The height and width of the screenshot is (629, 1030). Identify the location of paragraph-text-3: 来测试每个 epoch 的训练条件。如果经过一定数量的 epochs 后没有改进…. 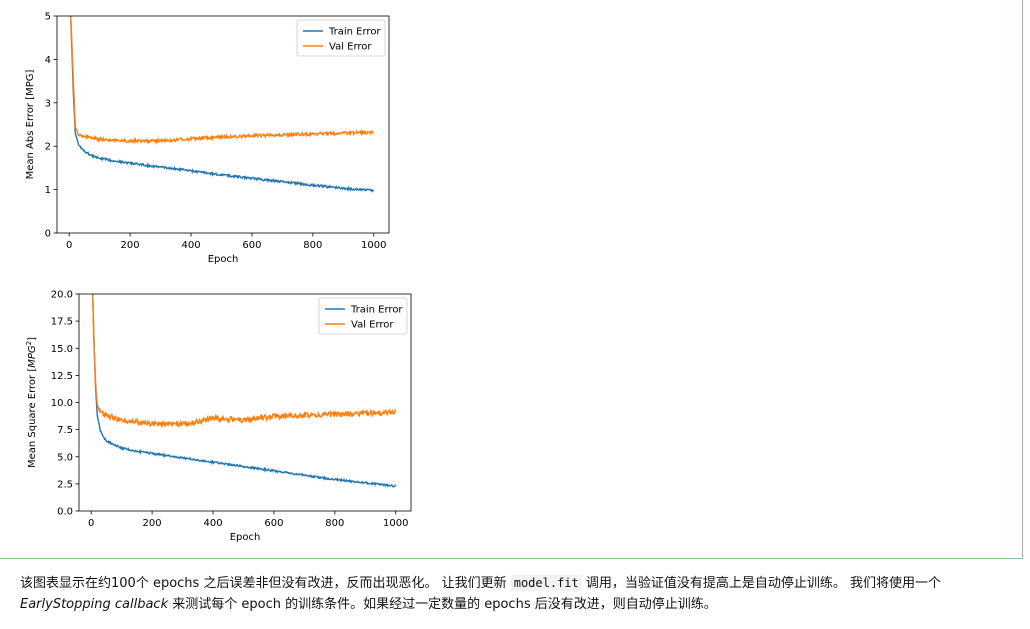
(442, 604).